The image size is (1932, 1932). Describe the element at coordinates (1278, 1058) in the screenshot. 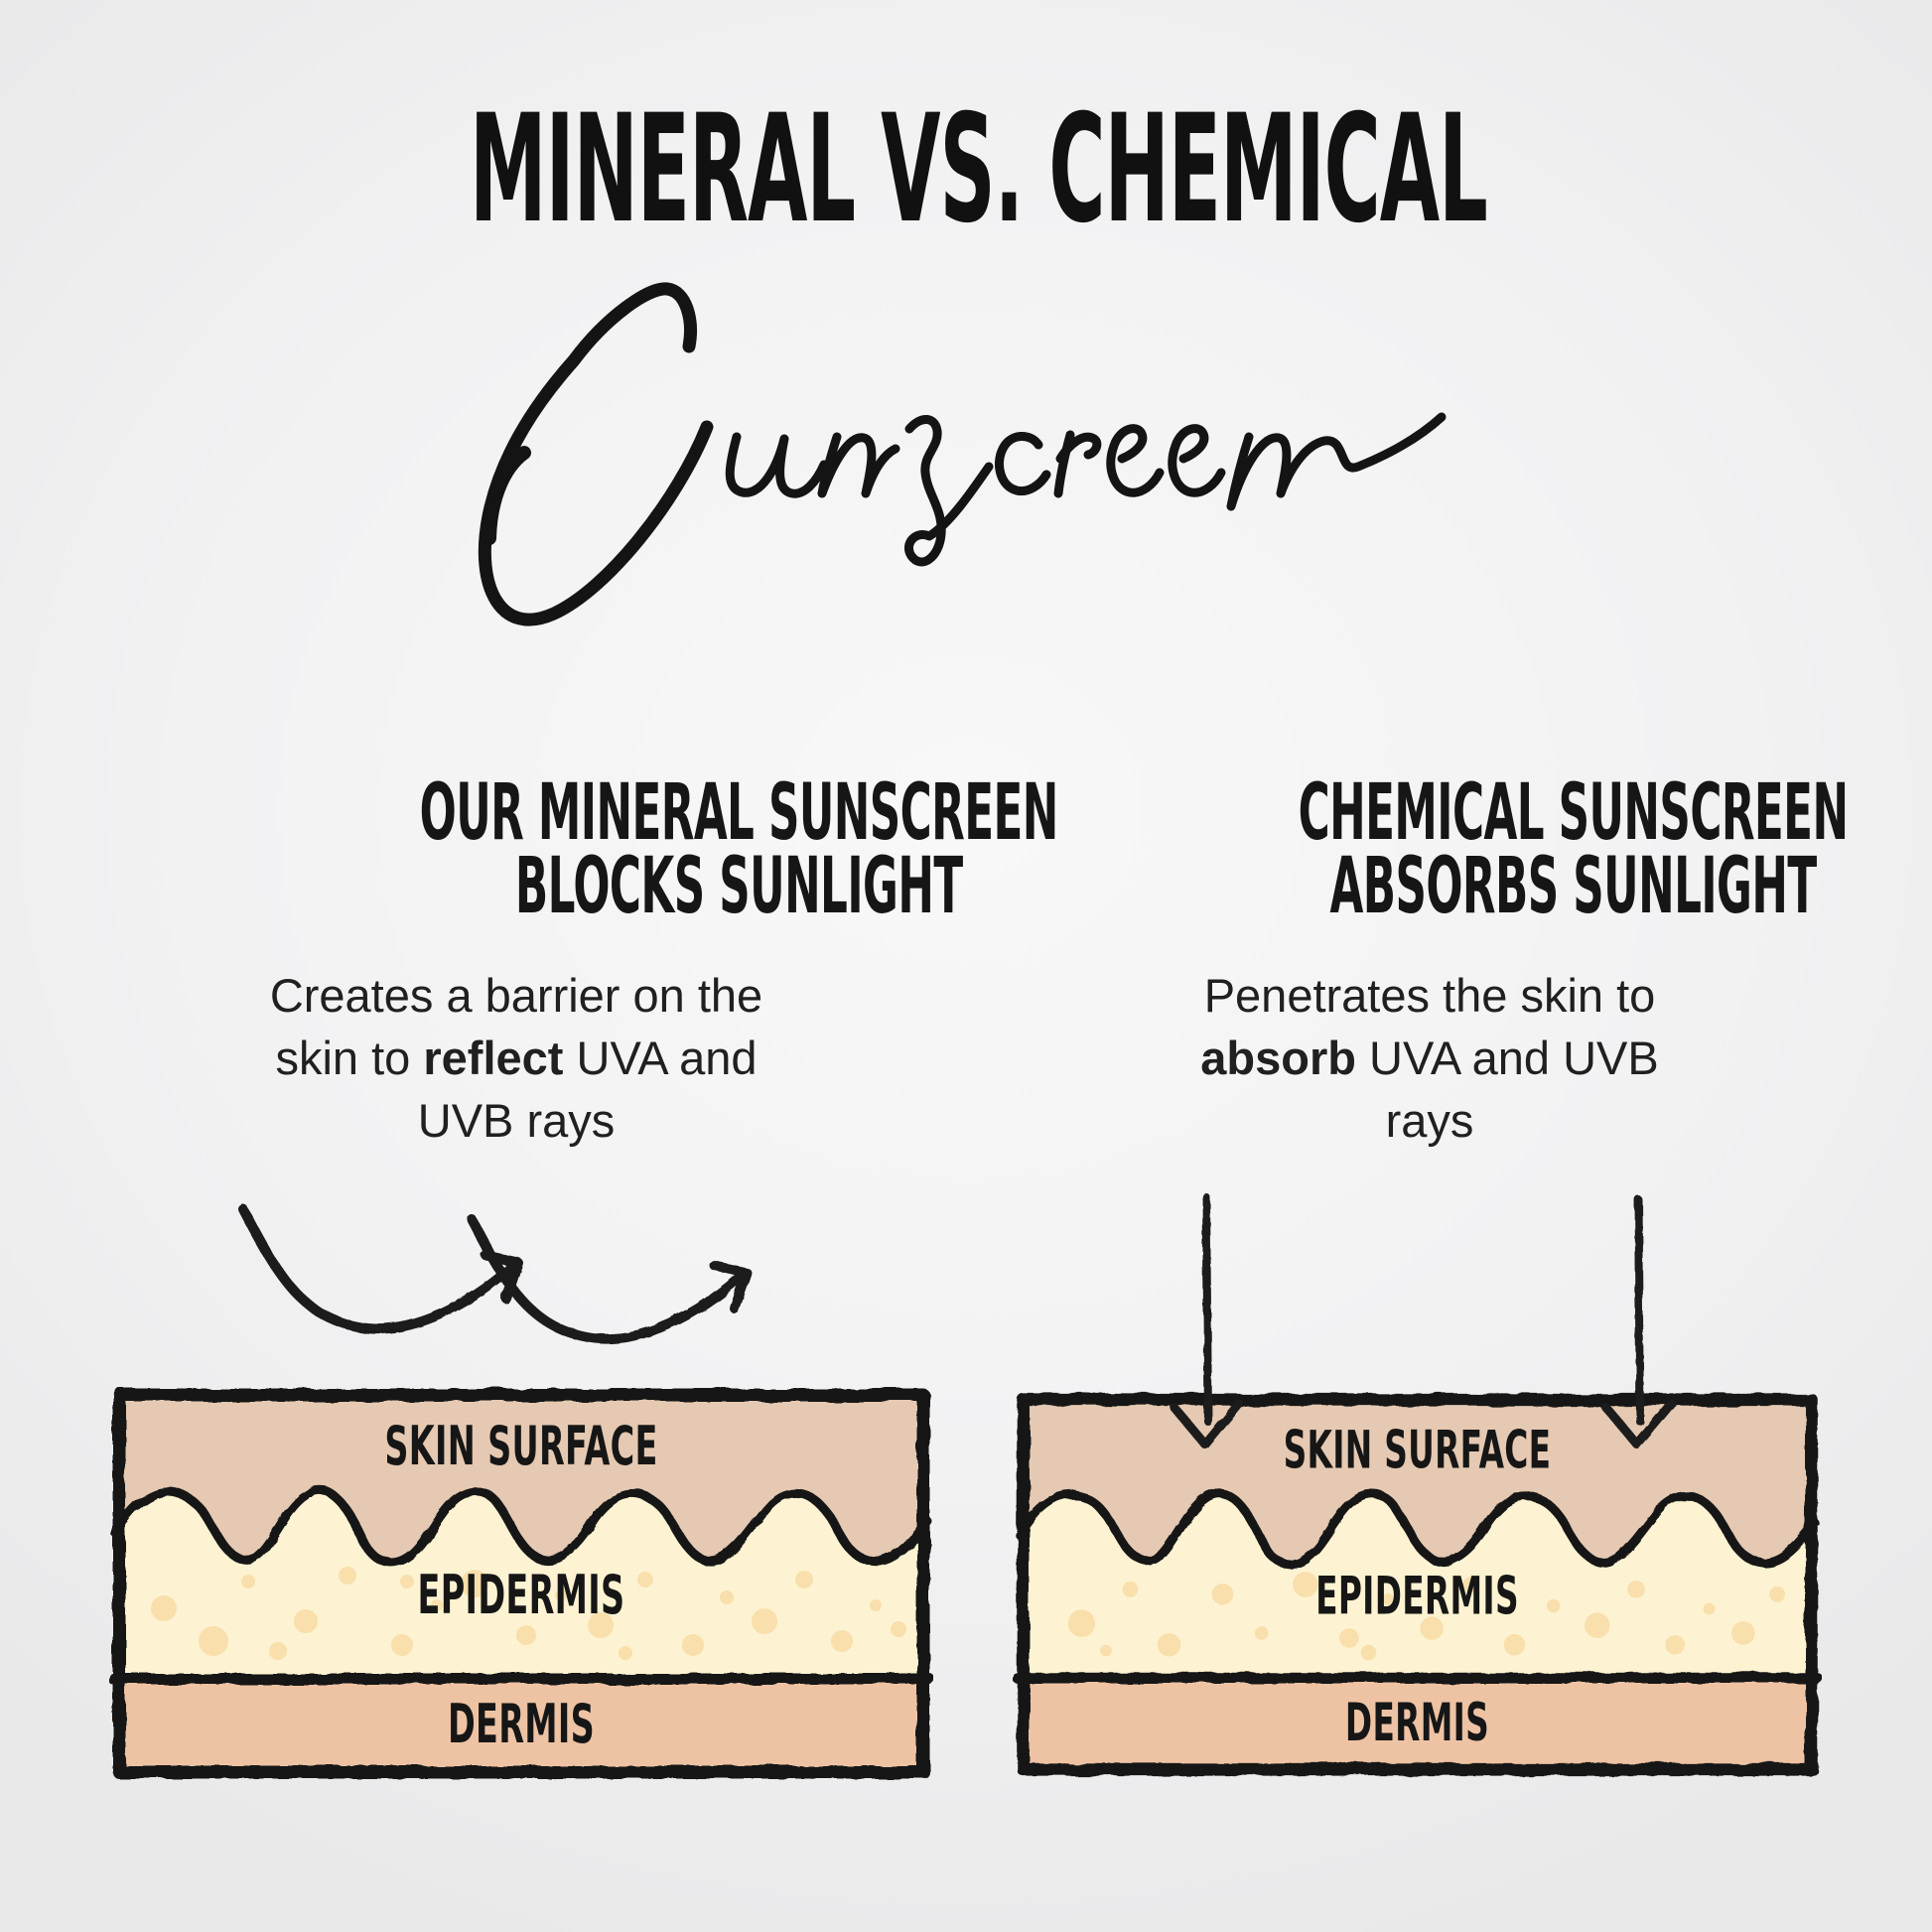

I see `chemical-description-bold: absorb` at that location.